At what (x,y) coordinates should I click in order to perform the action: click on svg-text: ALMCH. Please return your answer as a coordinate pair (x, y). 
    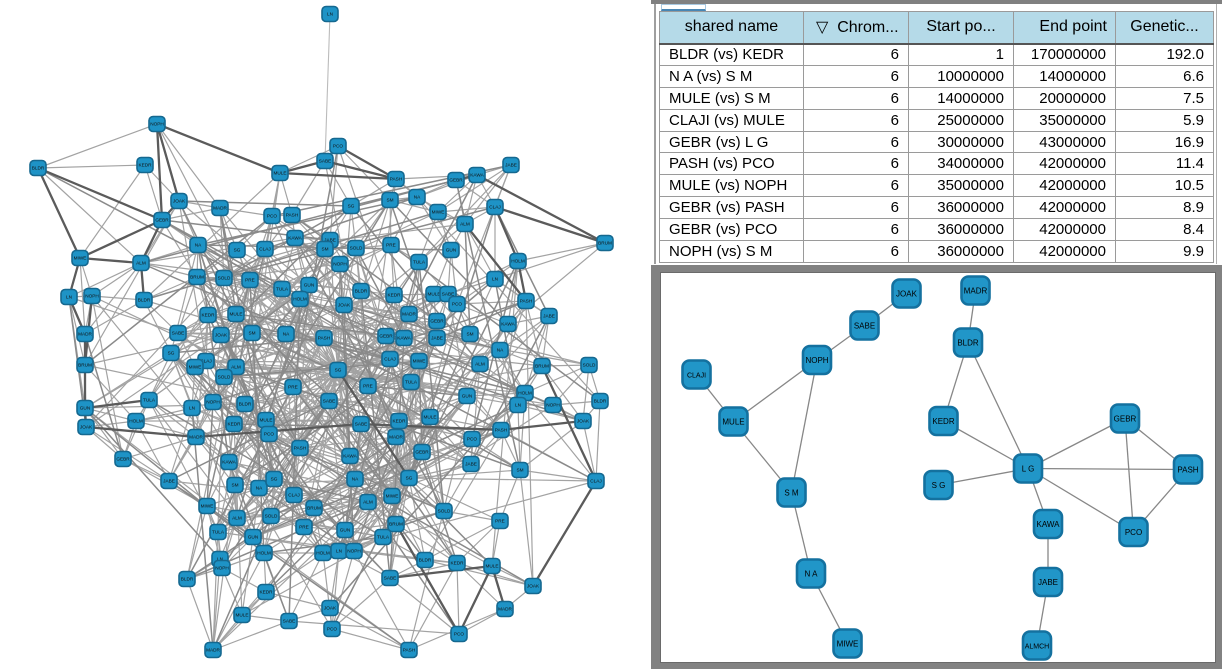
    Looking at the image, I should click on (1037, 646).